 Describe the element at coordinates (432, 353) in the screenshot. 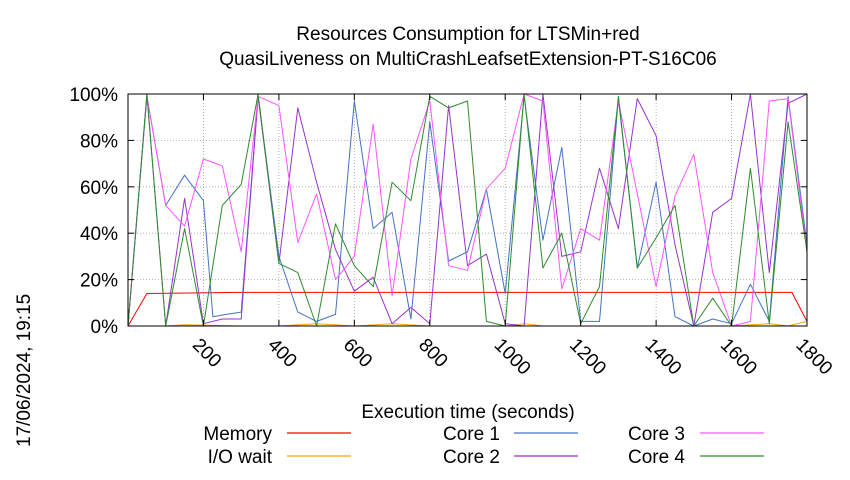

I see `x-tick-label: 800` at that location.